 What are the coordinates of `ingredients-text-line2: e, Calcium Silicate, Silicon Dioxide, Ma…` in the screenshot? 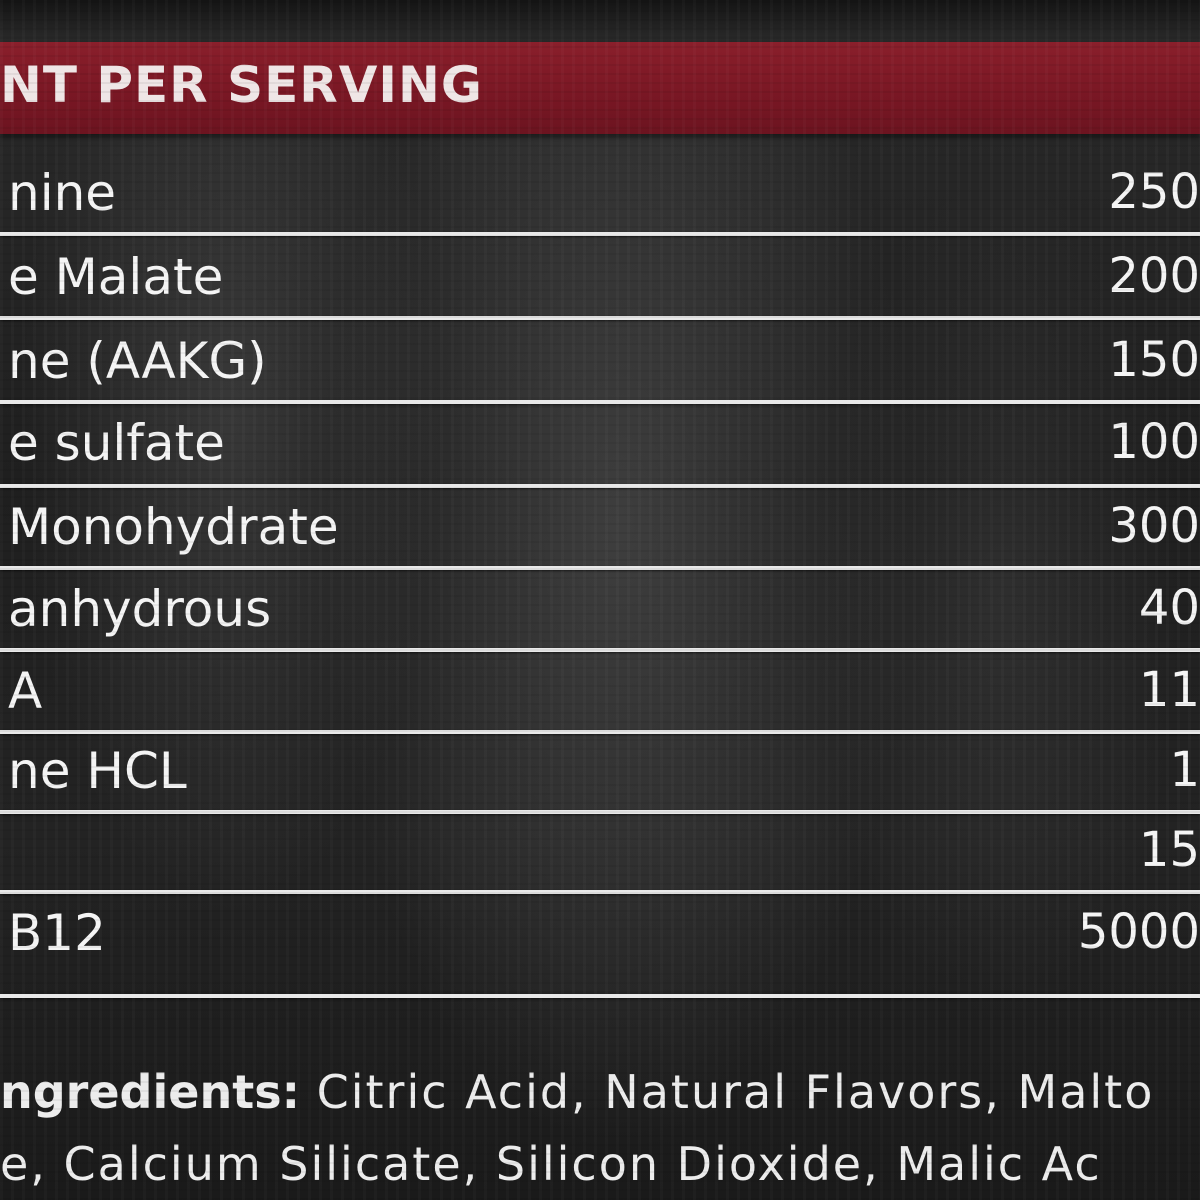 It's located at (551, 1164).